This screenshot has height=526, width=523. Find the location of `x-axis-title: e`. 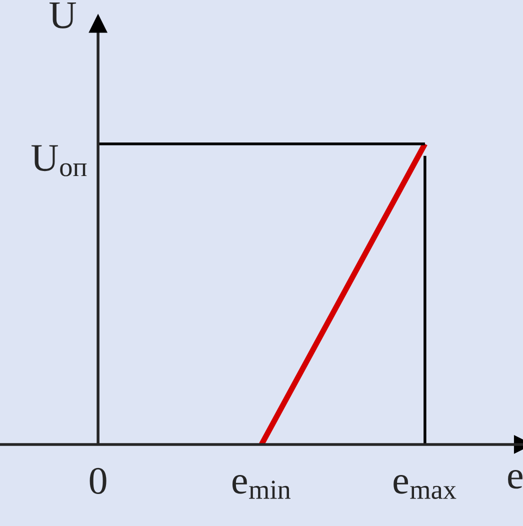

x-axis-title: e is located at coordinates (515, 479).